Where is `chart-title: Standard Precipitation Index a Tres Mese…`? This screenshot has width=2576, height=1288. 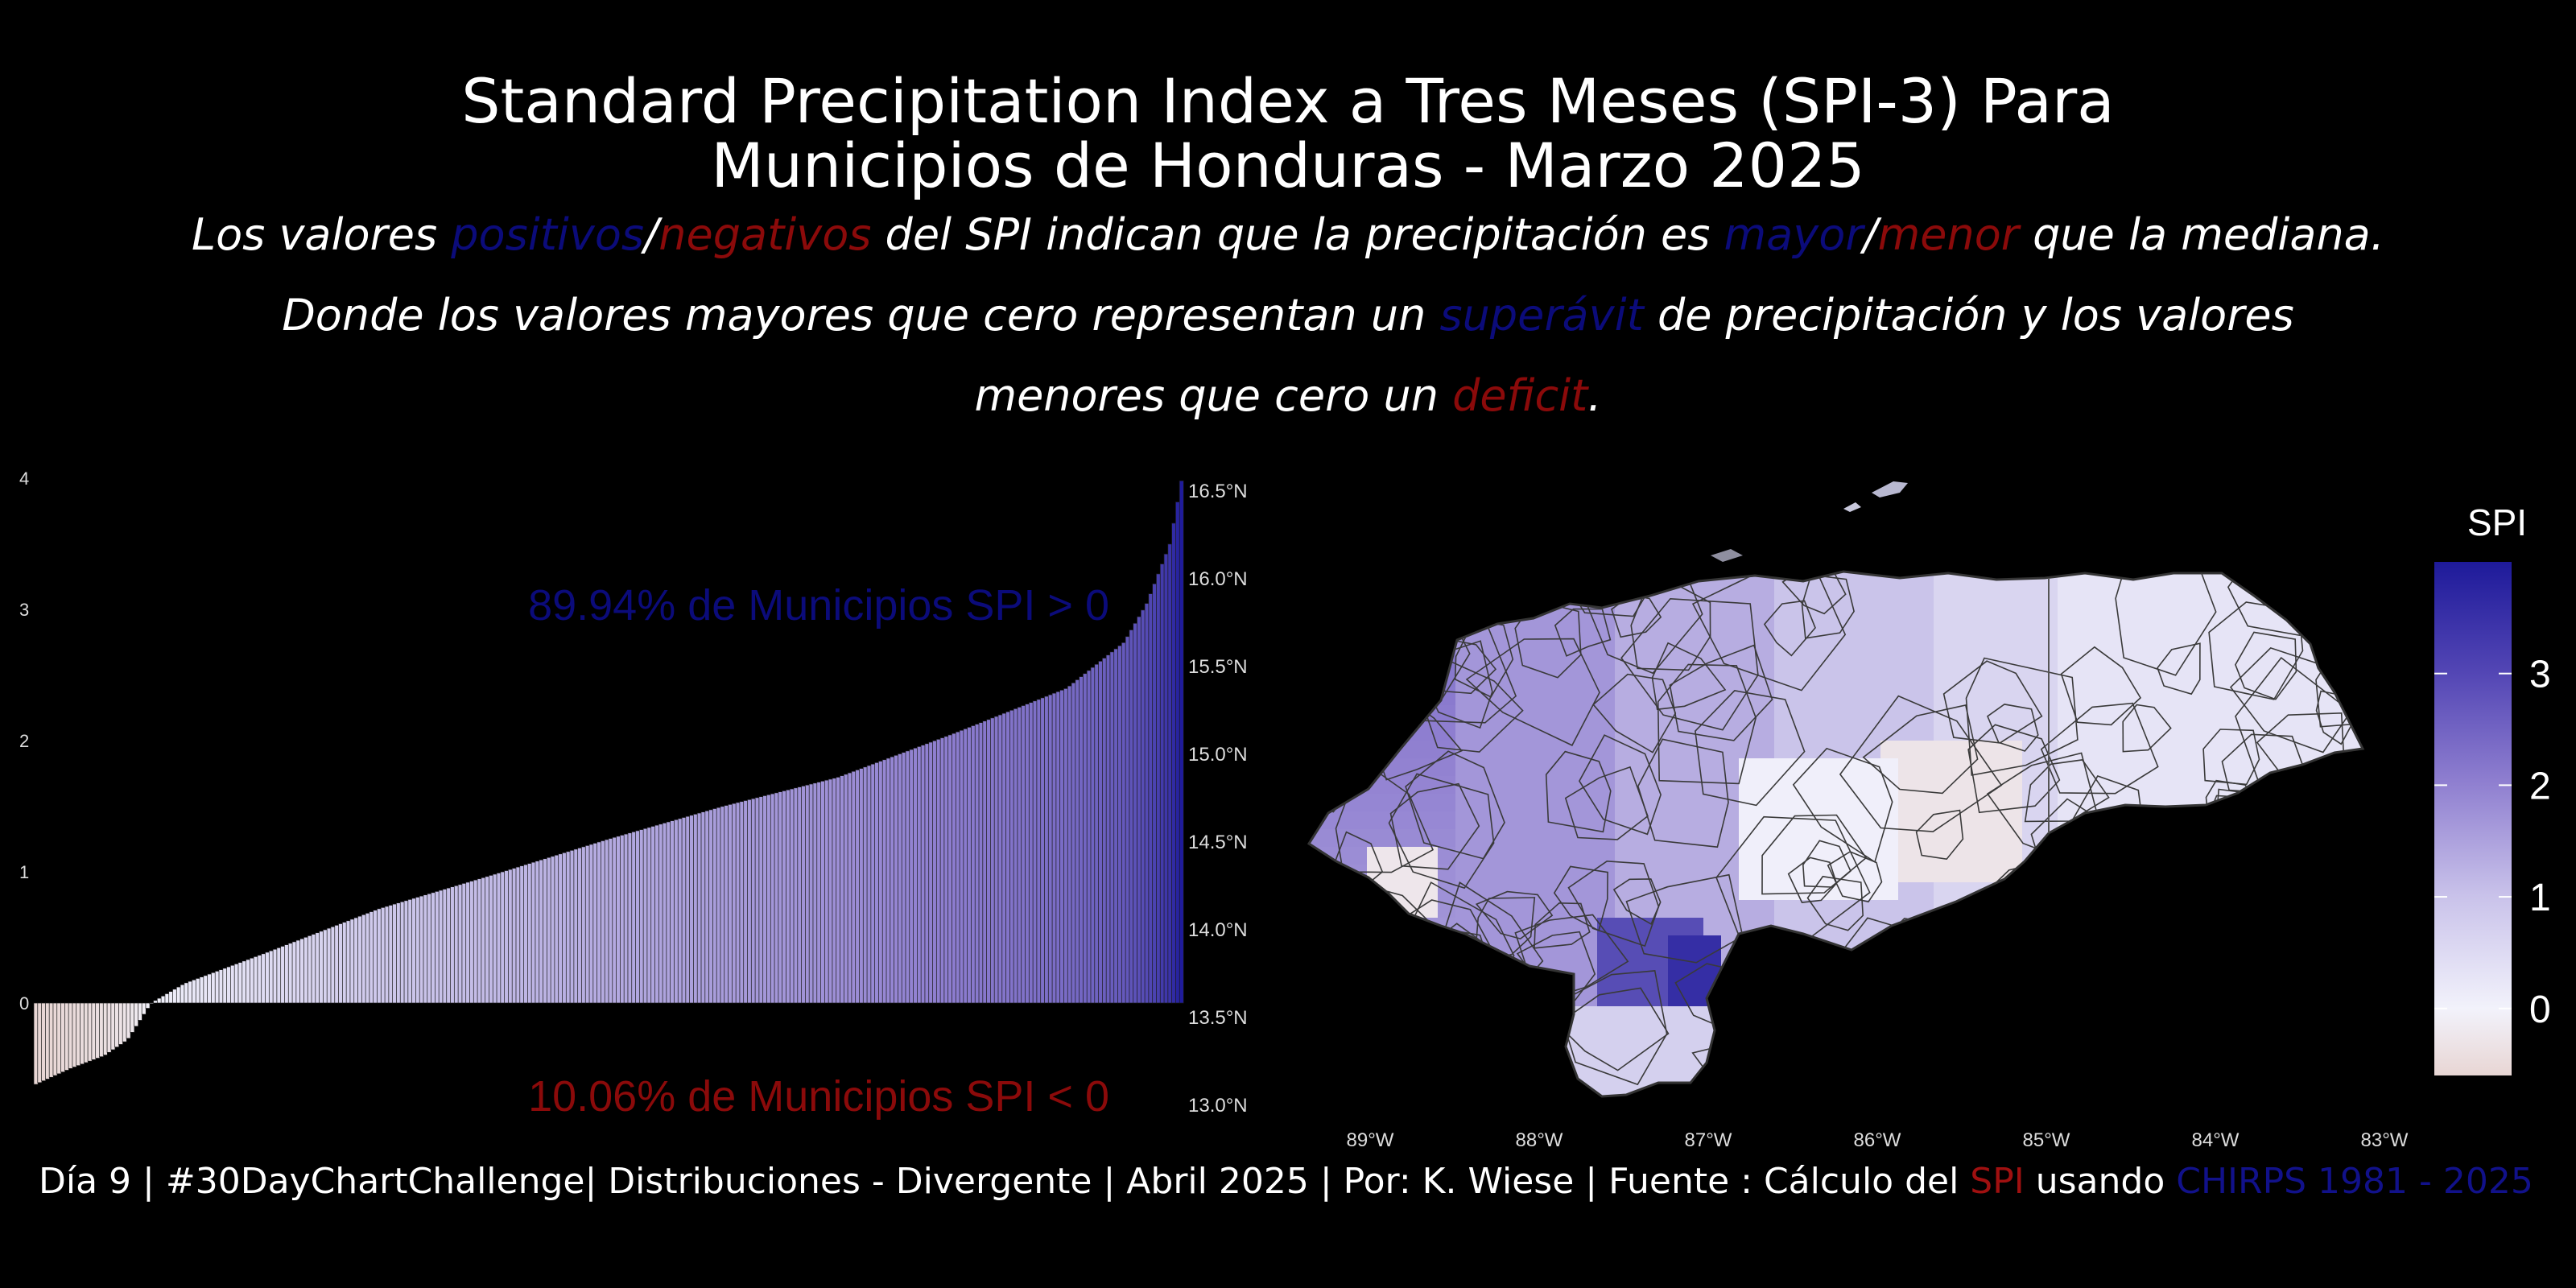 chart-title: Standard Precipitation Index a Tres Mese… is located at coordinates (1288, 133).